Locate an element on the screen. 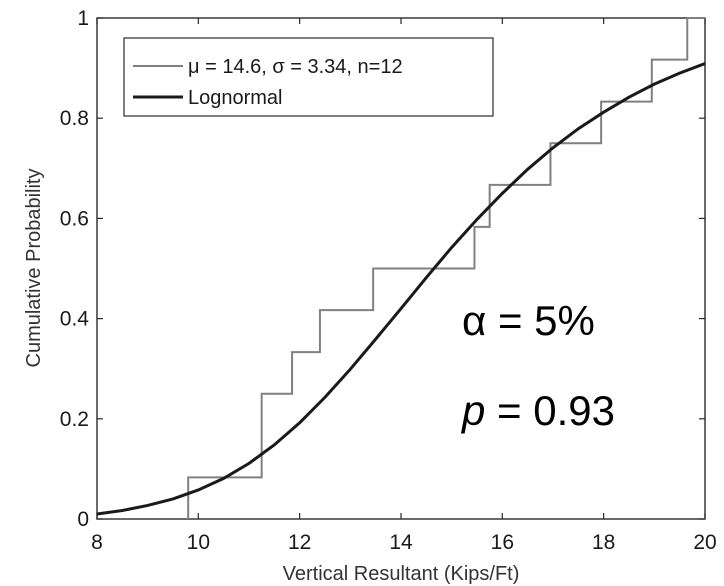 Image resolution: width=724 pixels, height=586 pixels. y-tick-label: 0.6 is located at coordinates (74, 218).